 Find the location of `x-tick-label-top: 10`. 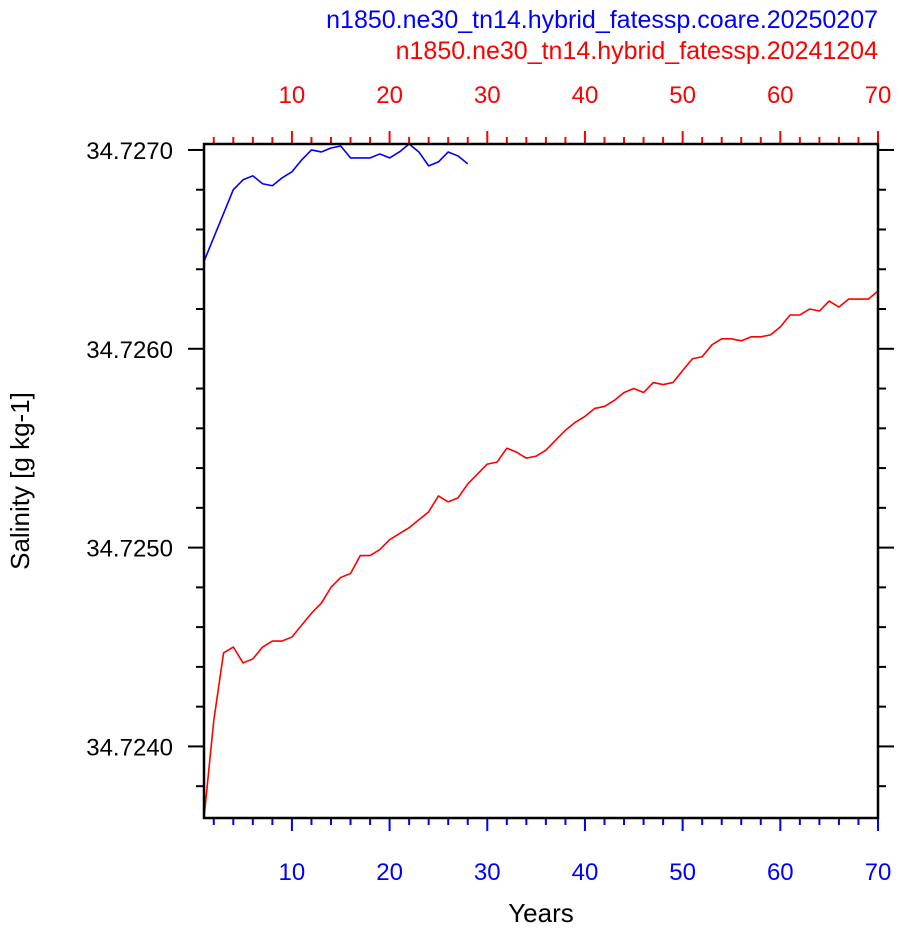

x-tick-label-top: 10 is located at coordinates (292, 95).